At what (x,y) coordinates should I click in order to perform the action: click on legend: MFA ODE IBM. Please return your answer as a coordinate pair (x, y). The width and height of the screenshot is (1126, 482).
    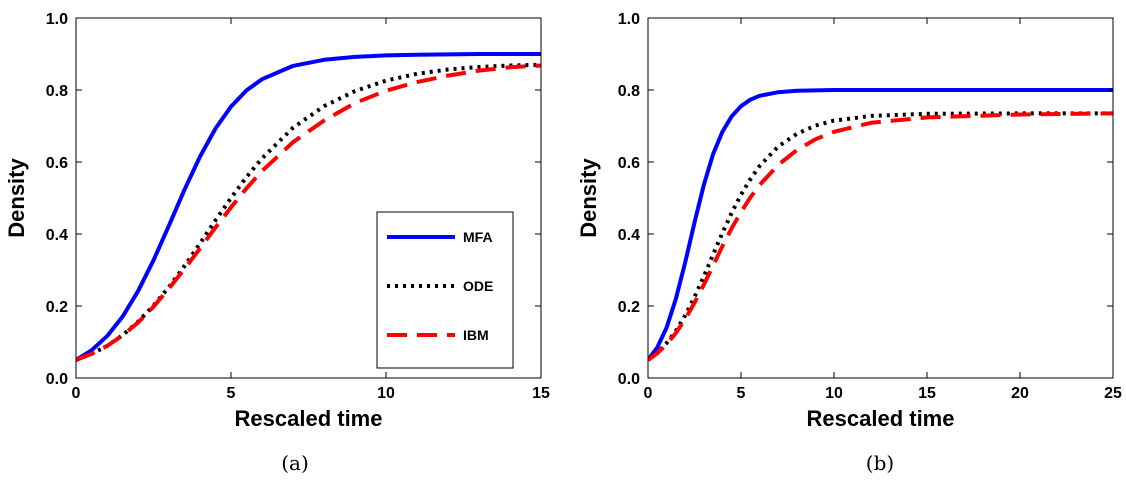
    Looking at the image, I should click on (445, 290).